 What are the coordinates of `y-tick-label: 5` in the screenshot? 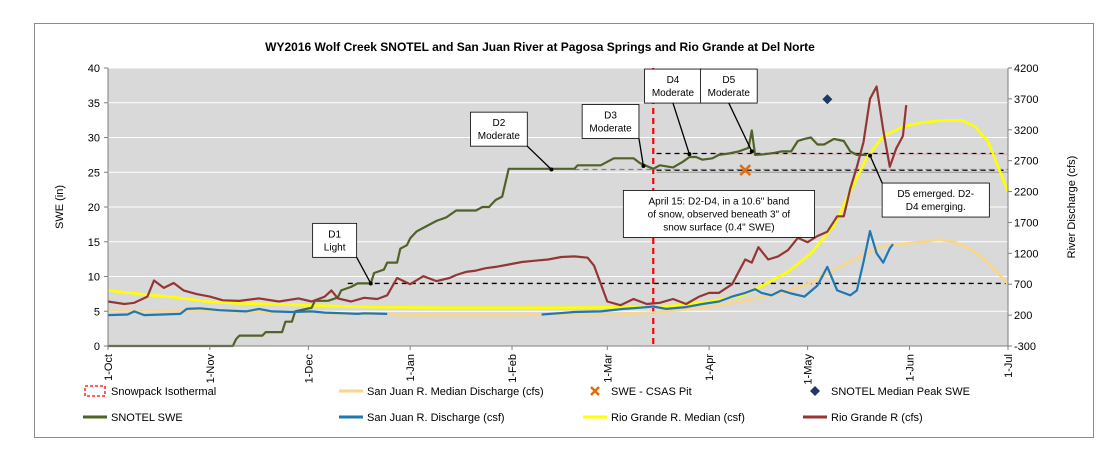 It's located at (97, 312).